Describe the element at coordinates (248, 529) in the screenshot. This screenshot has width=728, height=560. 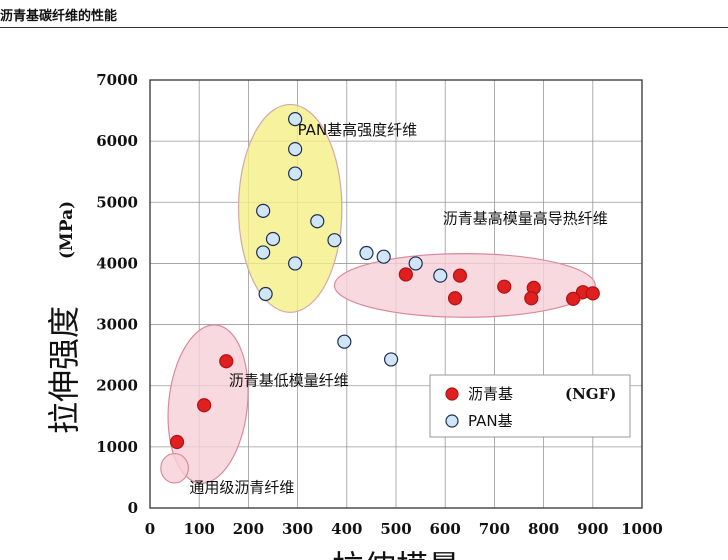
I see `x-tick-label: 200` at that location.